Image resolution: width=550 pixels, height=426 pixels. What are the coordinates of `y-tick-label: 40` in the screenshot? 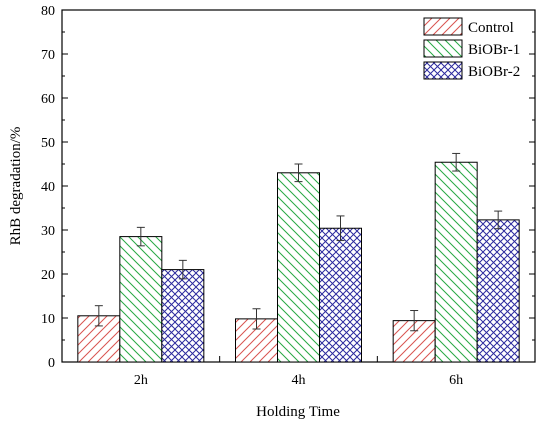 It's located at (48, 187).